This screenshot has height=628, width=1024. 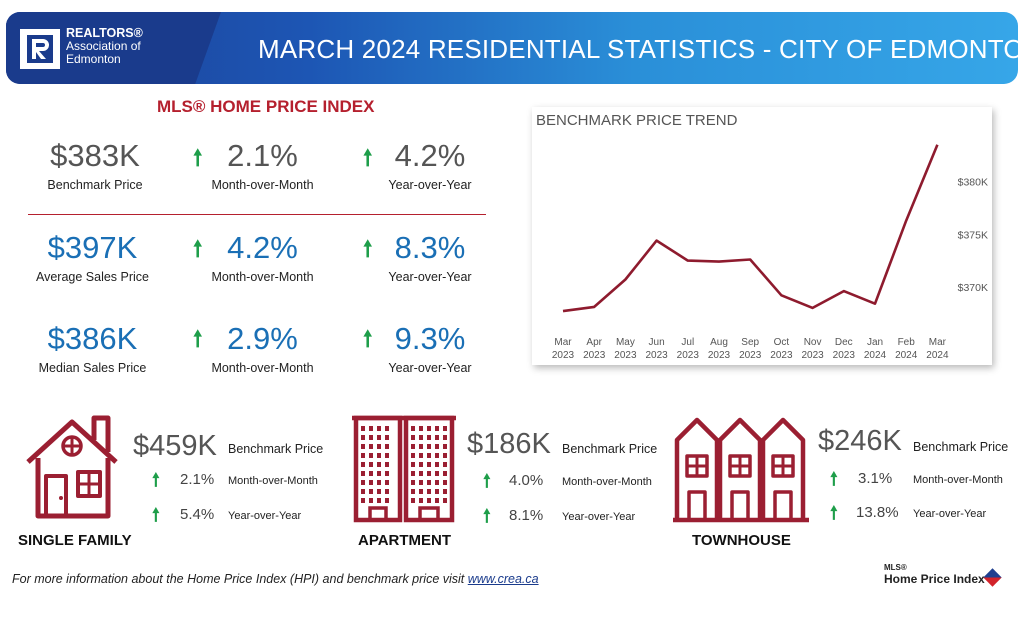 I want to click on benchmark-series-line, so click(x=750, y=228).